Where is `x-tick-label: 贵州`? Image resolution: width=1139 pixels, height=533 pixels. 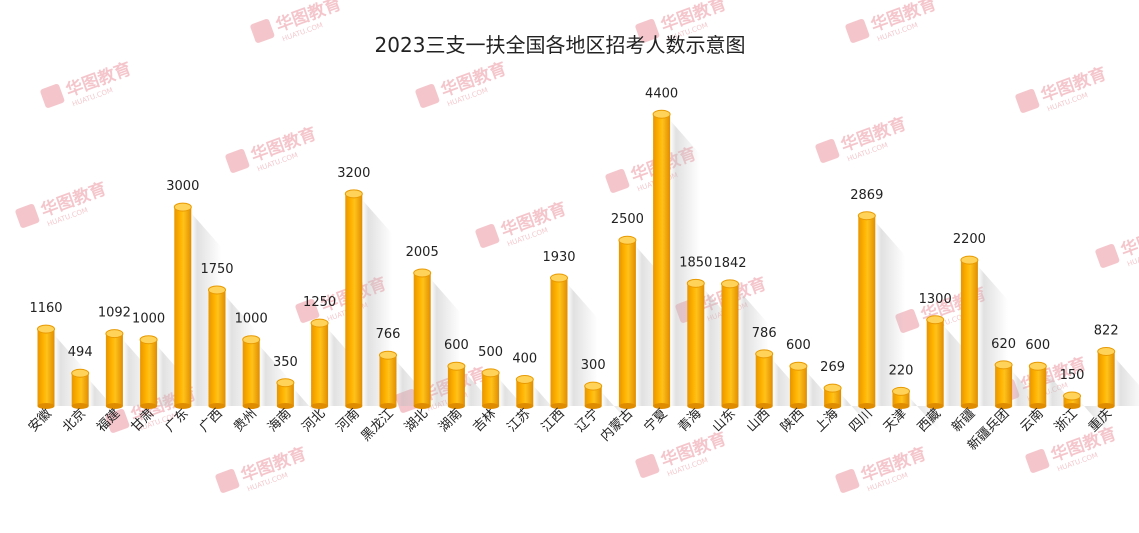 x-tick-label: 贵州 is located at coordinates (245, 420).